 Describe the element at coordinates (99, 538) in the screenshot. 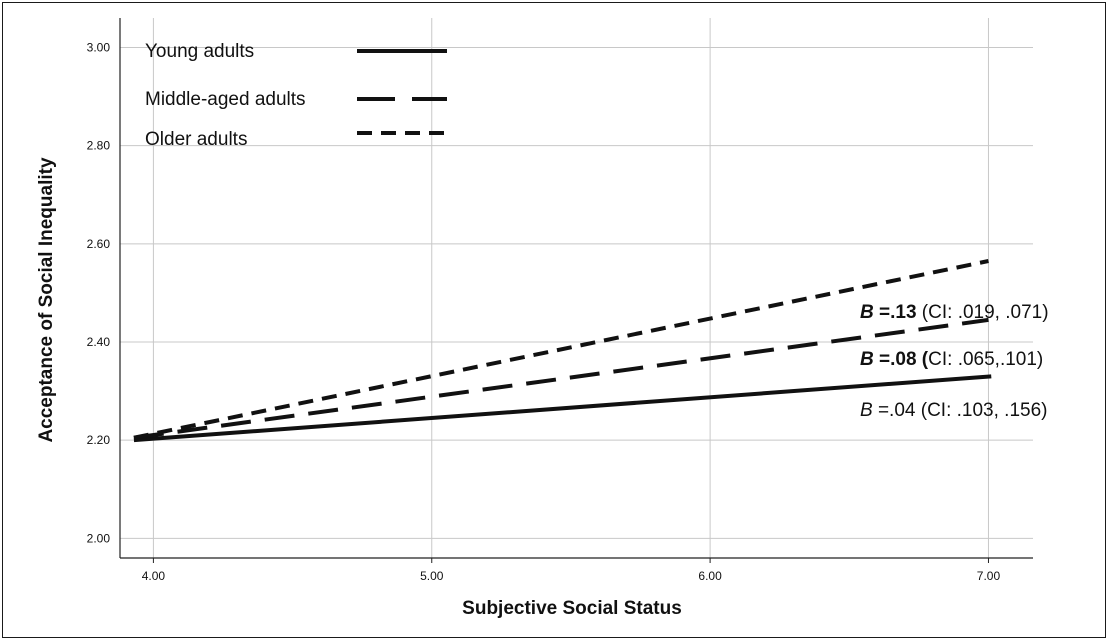

I see `y-tick-label: 2.00` at that location.